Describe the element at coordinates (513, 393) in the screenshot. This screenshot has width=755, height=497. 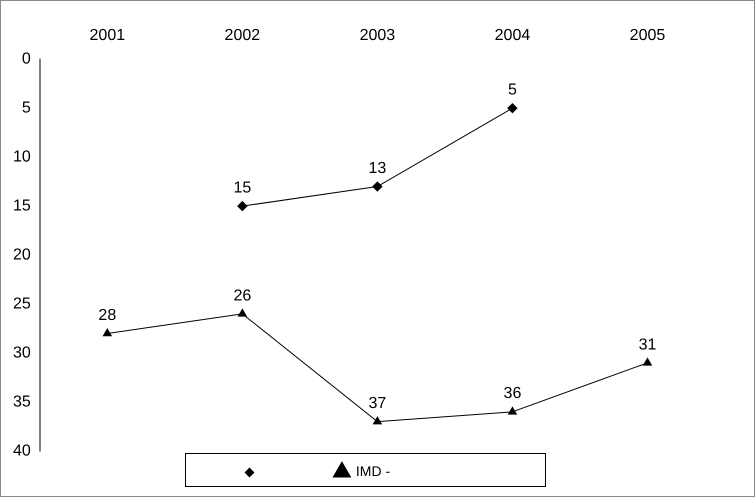
I see `data-label: 36` at that location.